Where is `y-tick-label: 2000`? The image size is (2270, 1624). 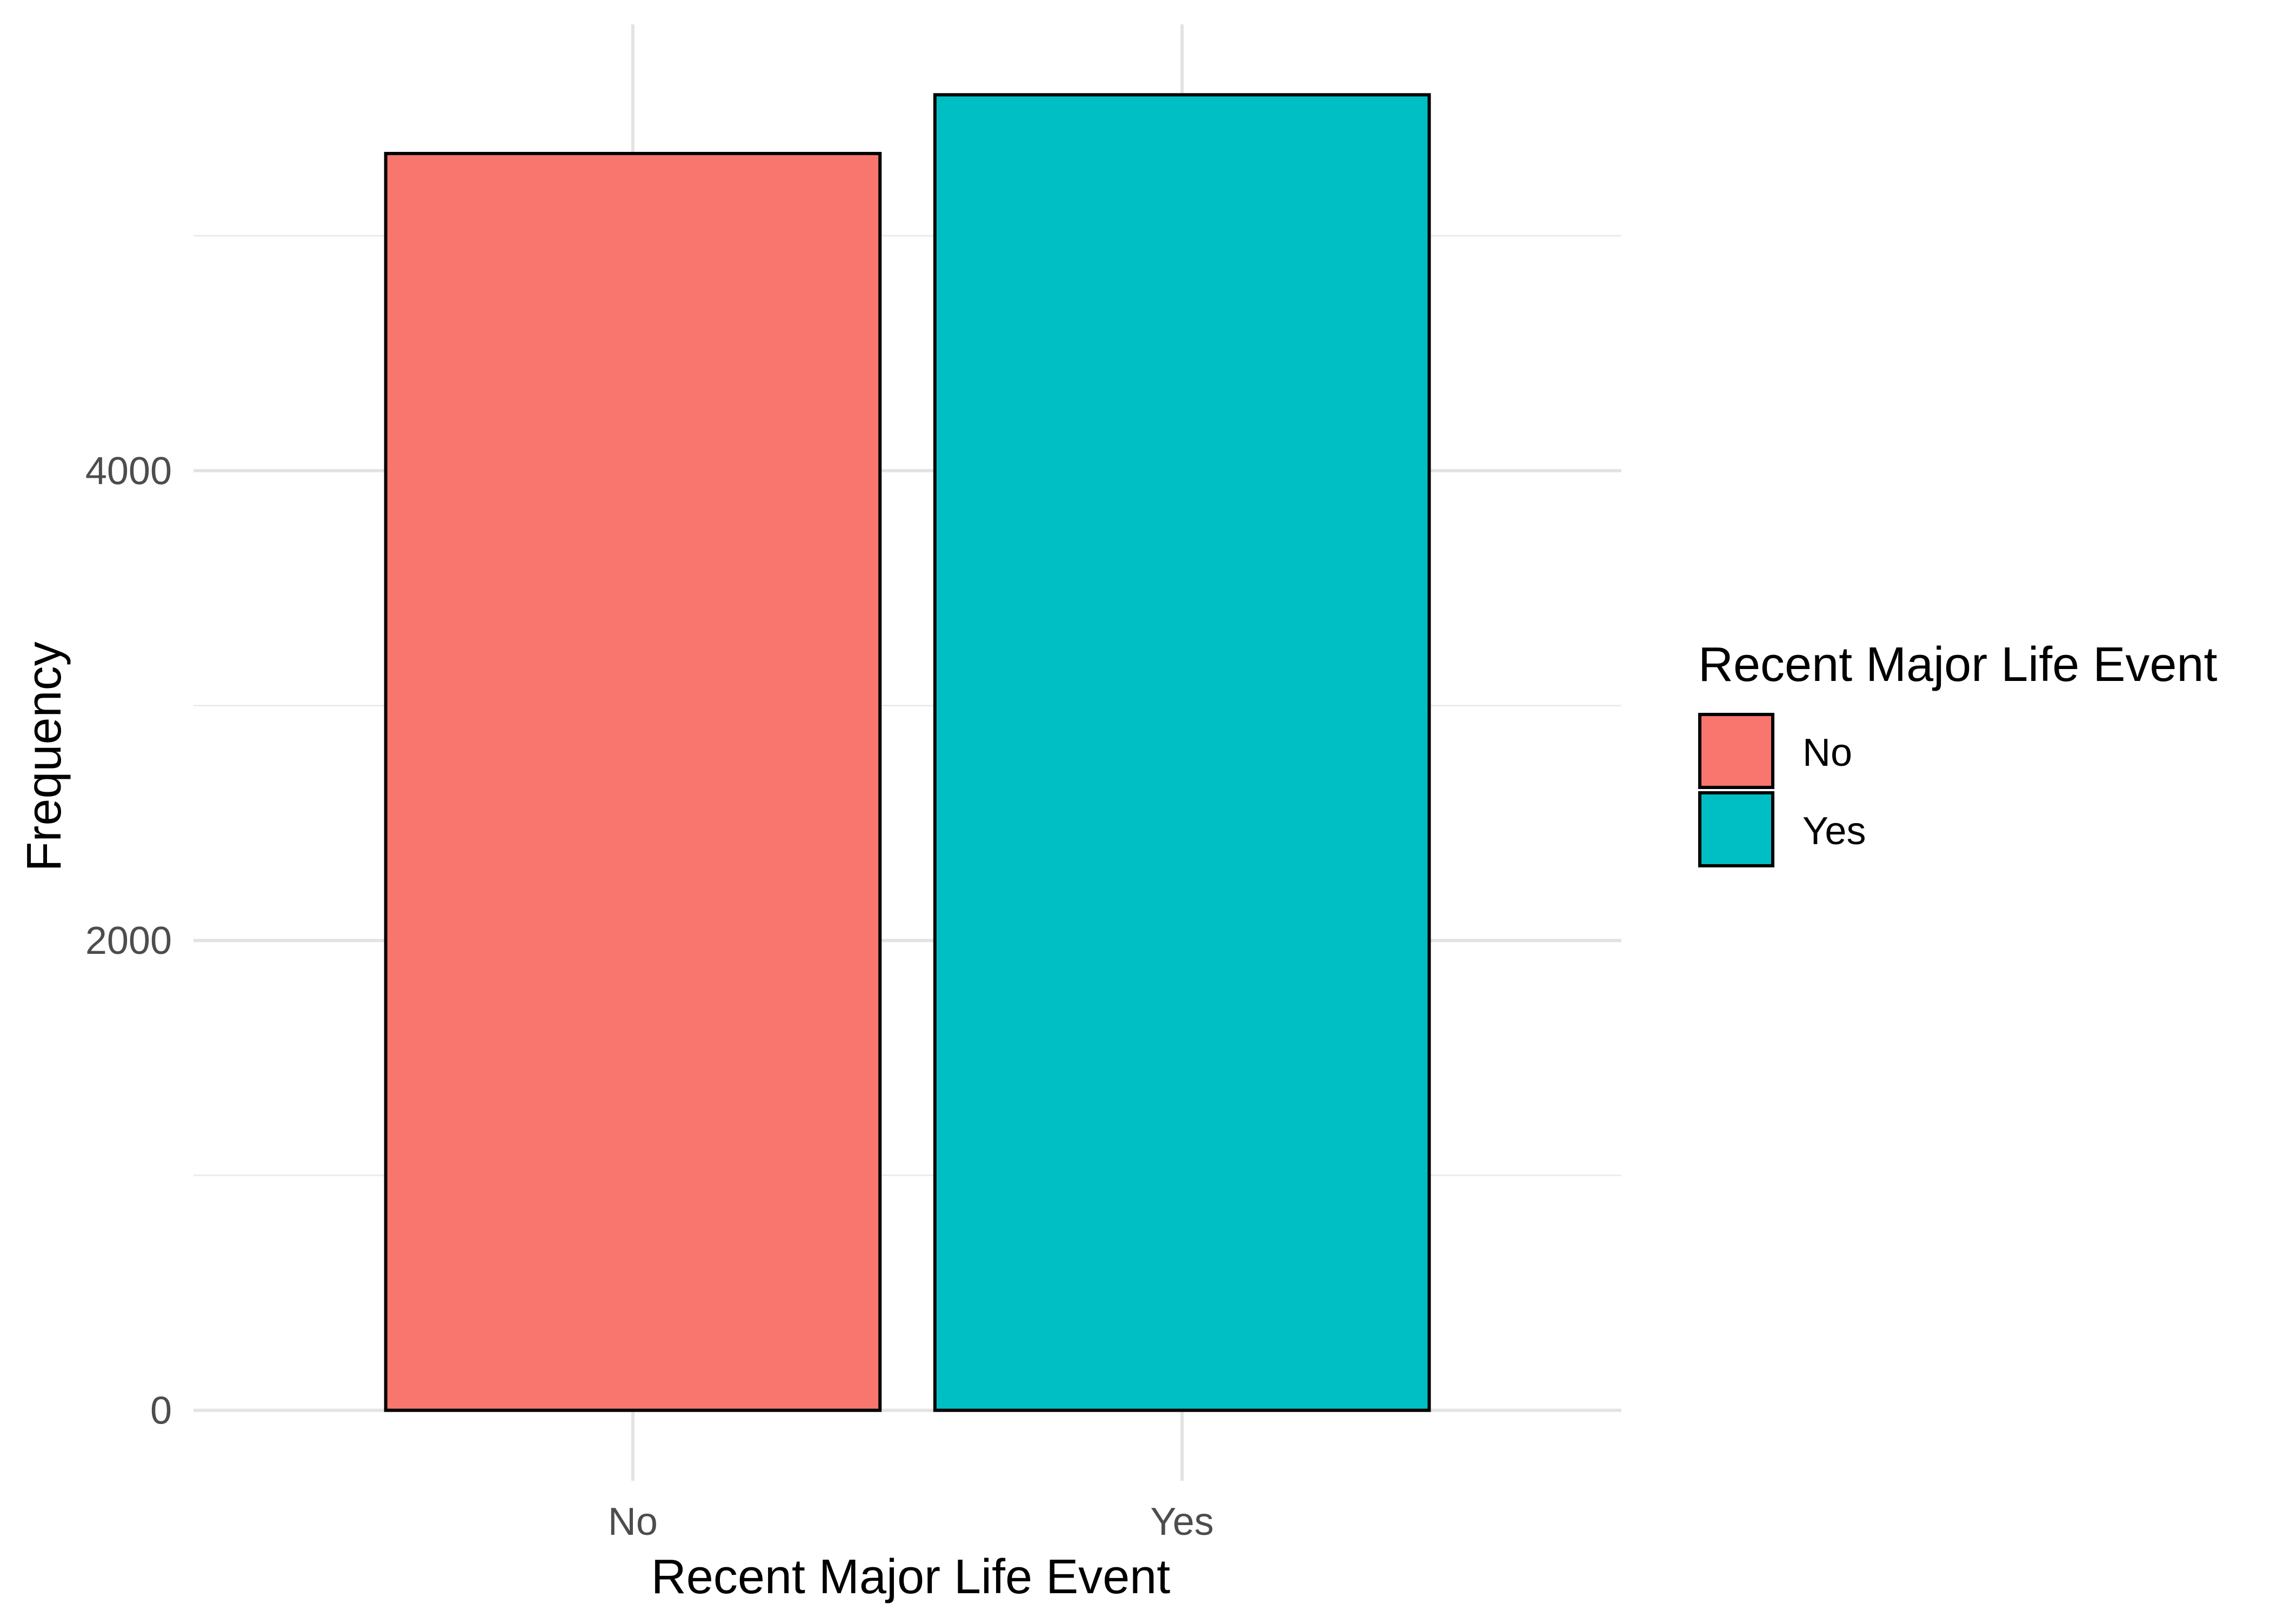
y-tick-label: 2000 is located at coordinates (128, 941).